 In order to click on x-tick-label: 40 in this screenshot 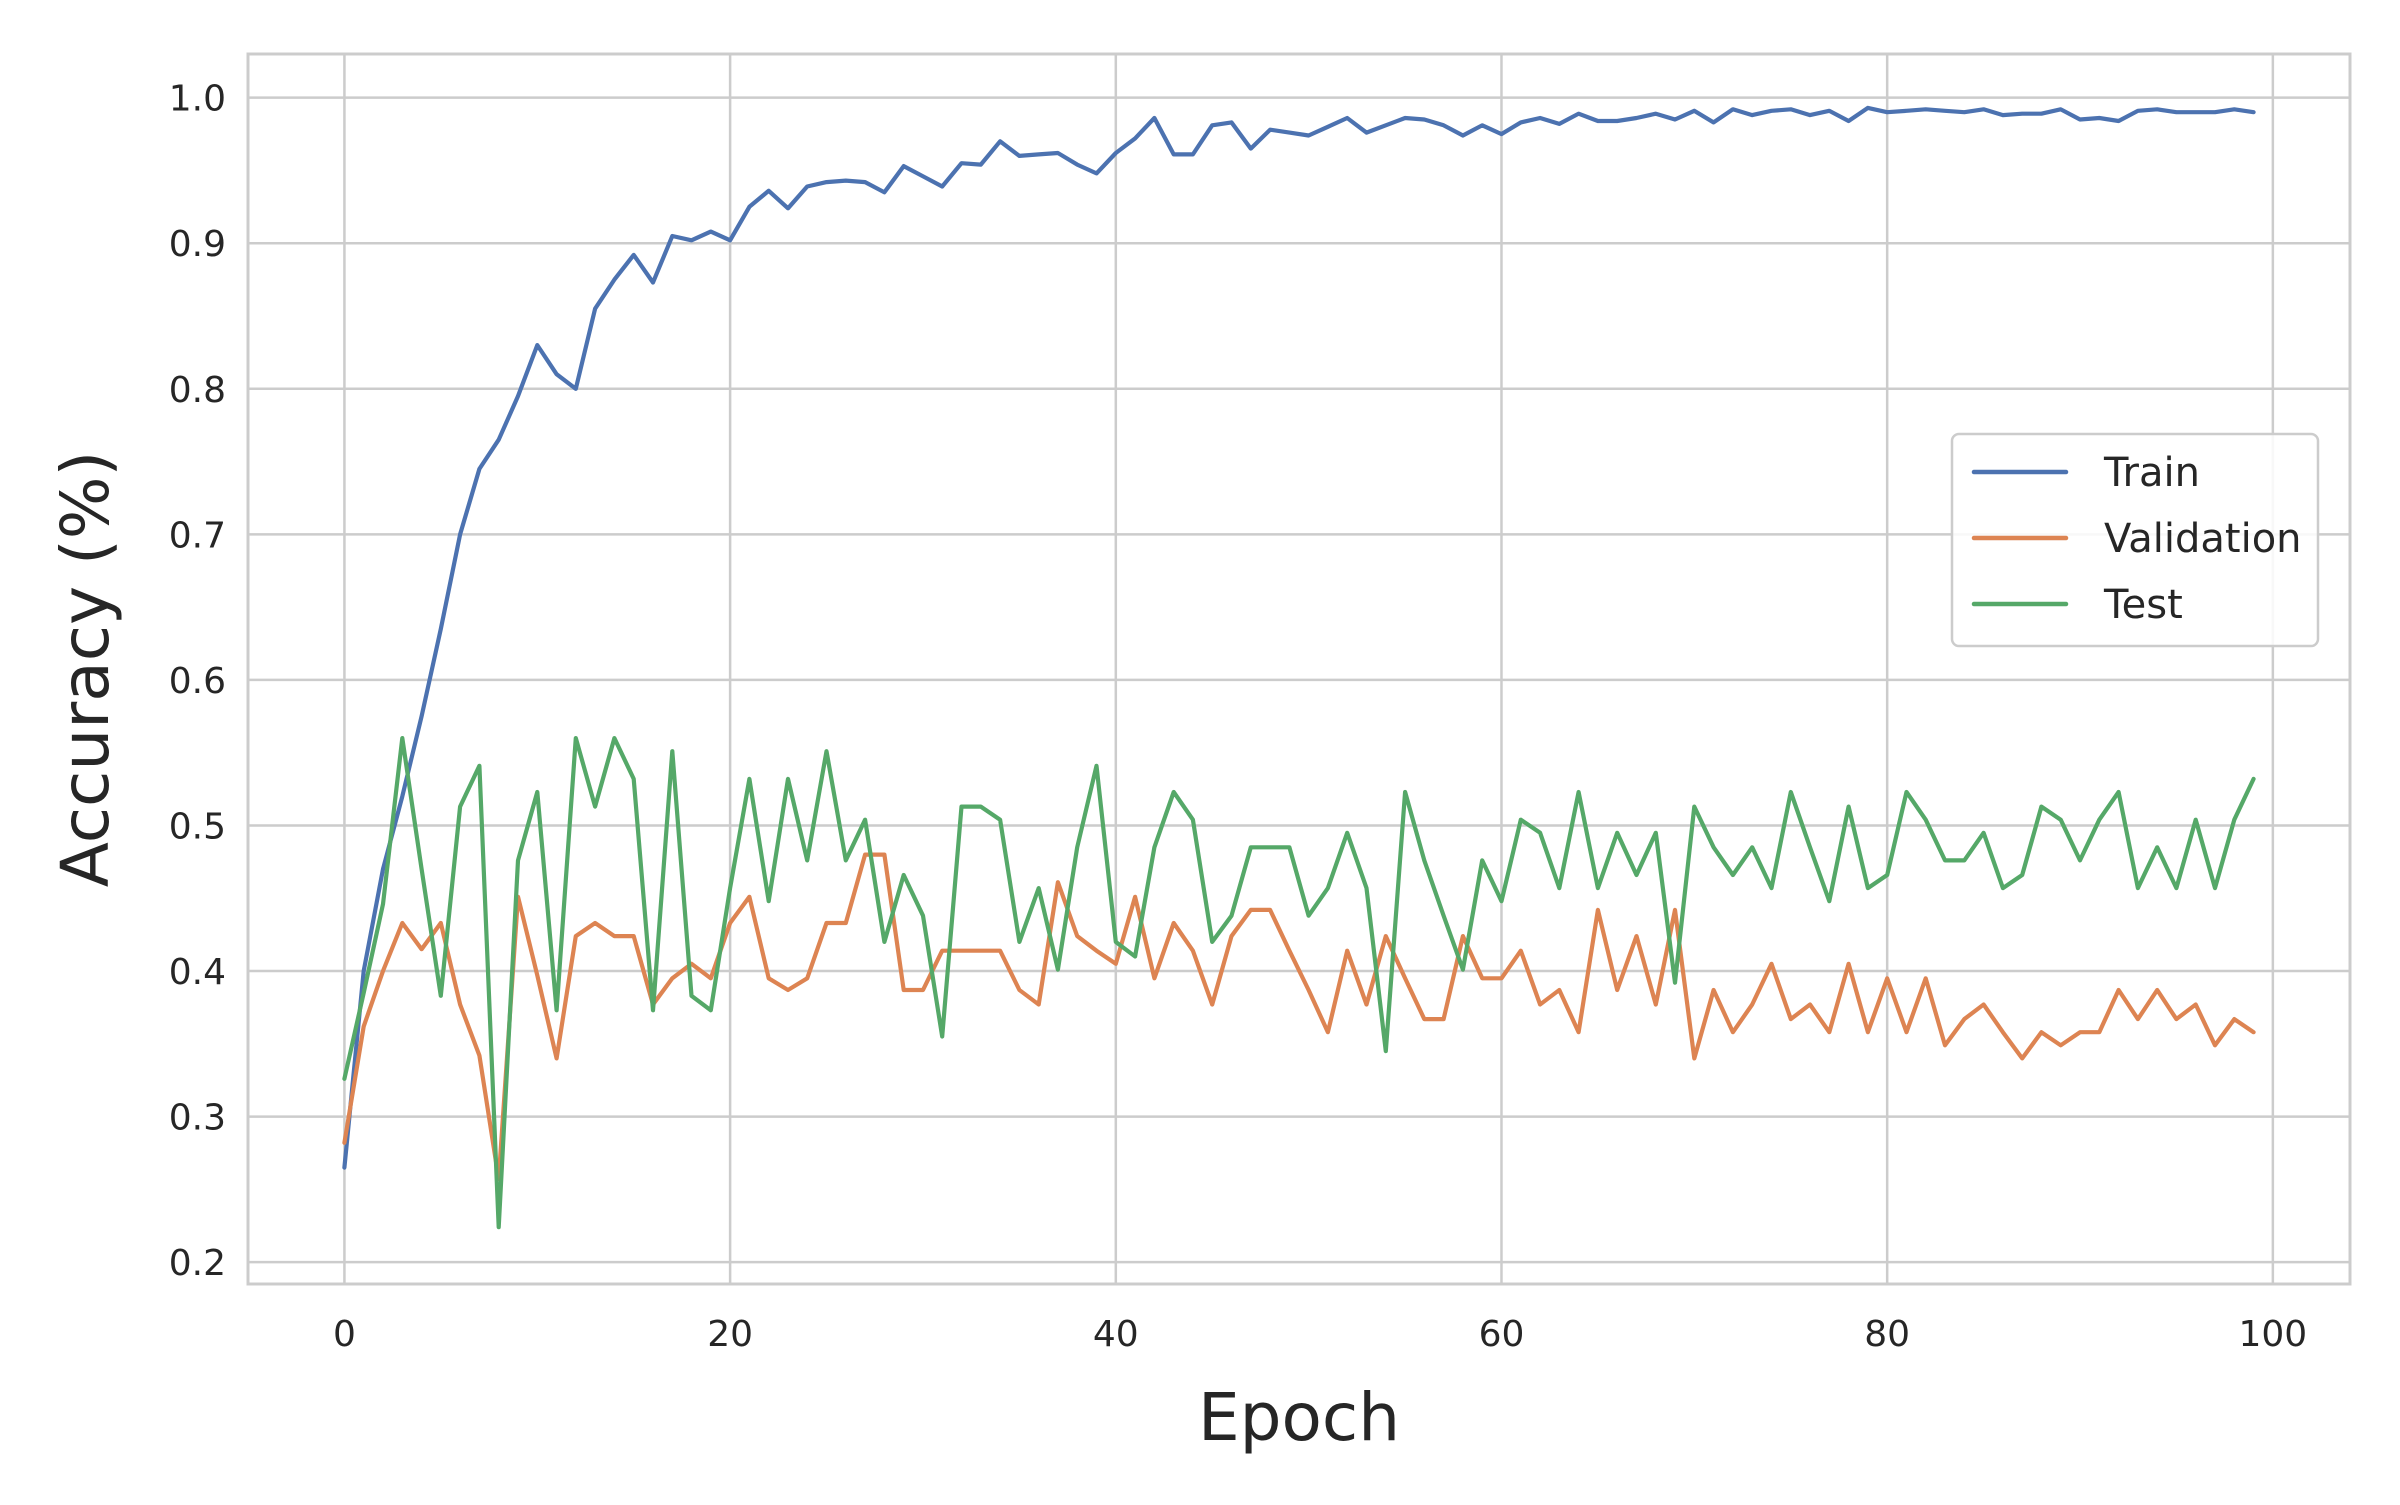, I will do `click(1116, 1334)`.